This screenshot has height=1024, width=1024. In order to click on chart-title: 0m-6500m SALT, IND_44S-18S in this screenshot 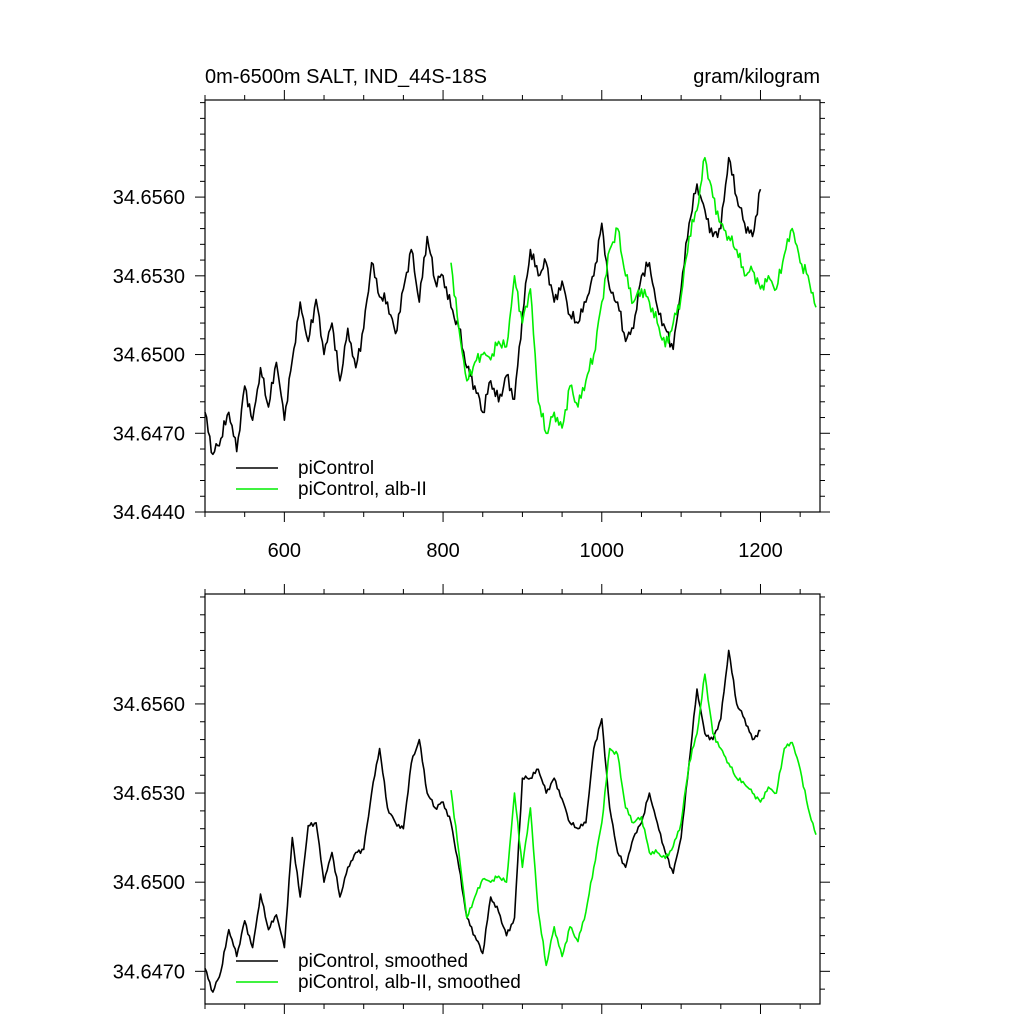, I will do `click(346, 77)`.